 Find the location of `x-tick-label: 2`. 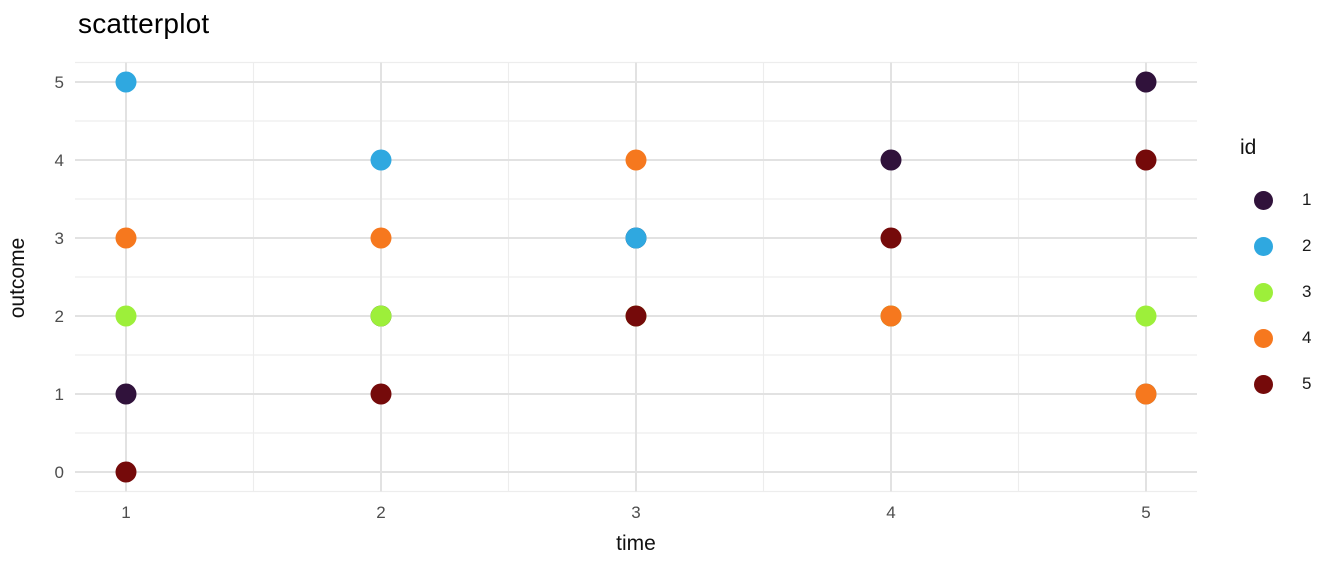

x-tick-label: 2 is located at coordinates (380, 512).